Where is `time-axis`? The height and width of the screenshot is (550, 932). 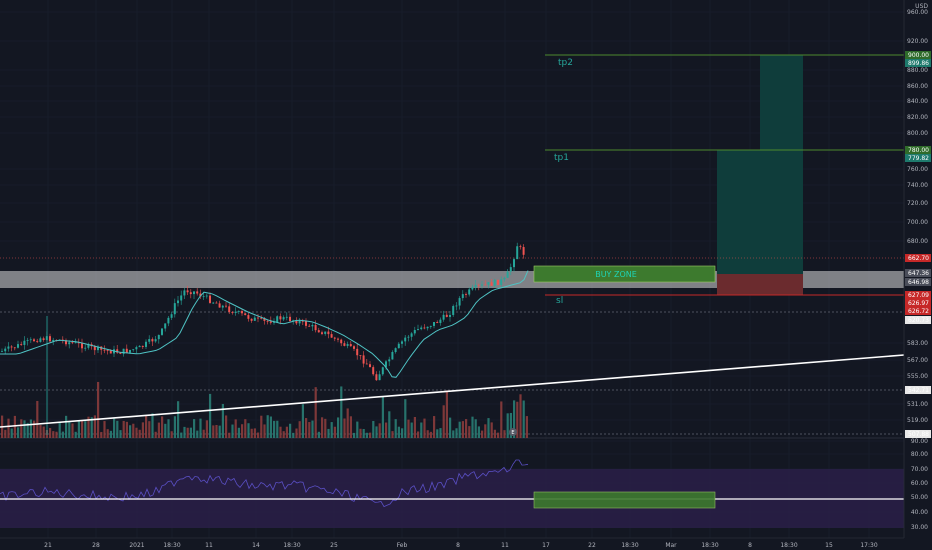
time-axis is located at coordinates (452, 544).